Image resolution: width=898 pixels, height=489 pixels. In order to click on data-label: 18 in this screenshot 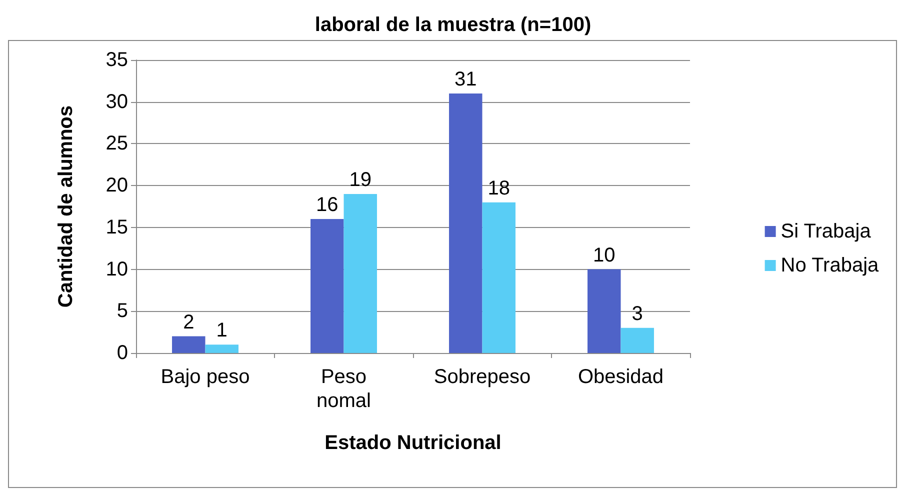, I will do `click(499, 188)`.